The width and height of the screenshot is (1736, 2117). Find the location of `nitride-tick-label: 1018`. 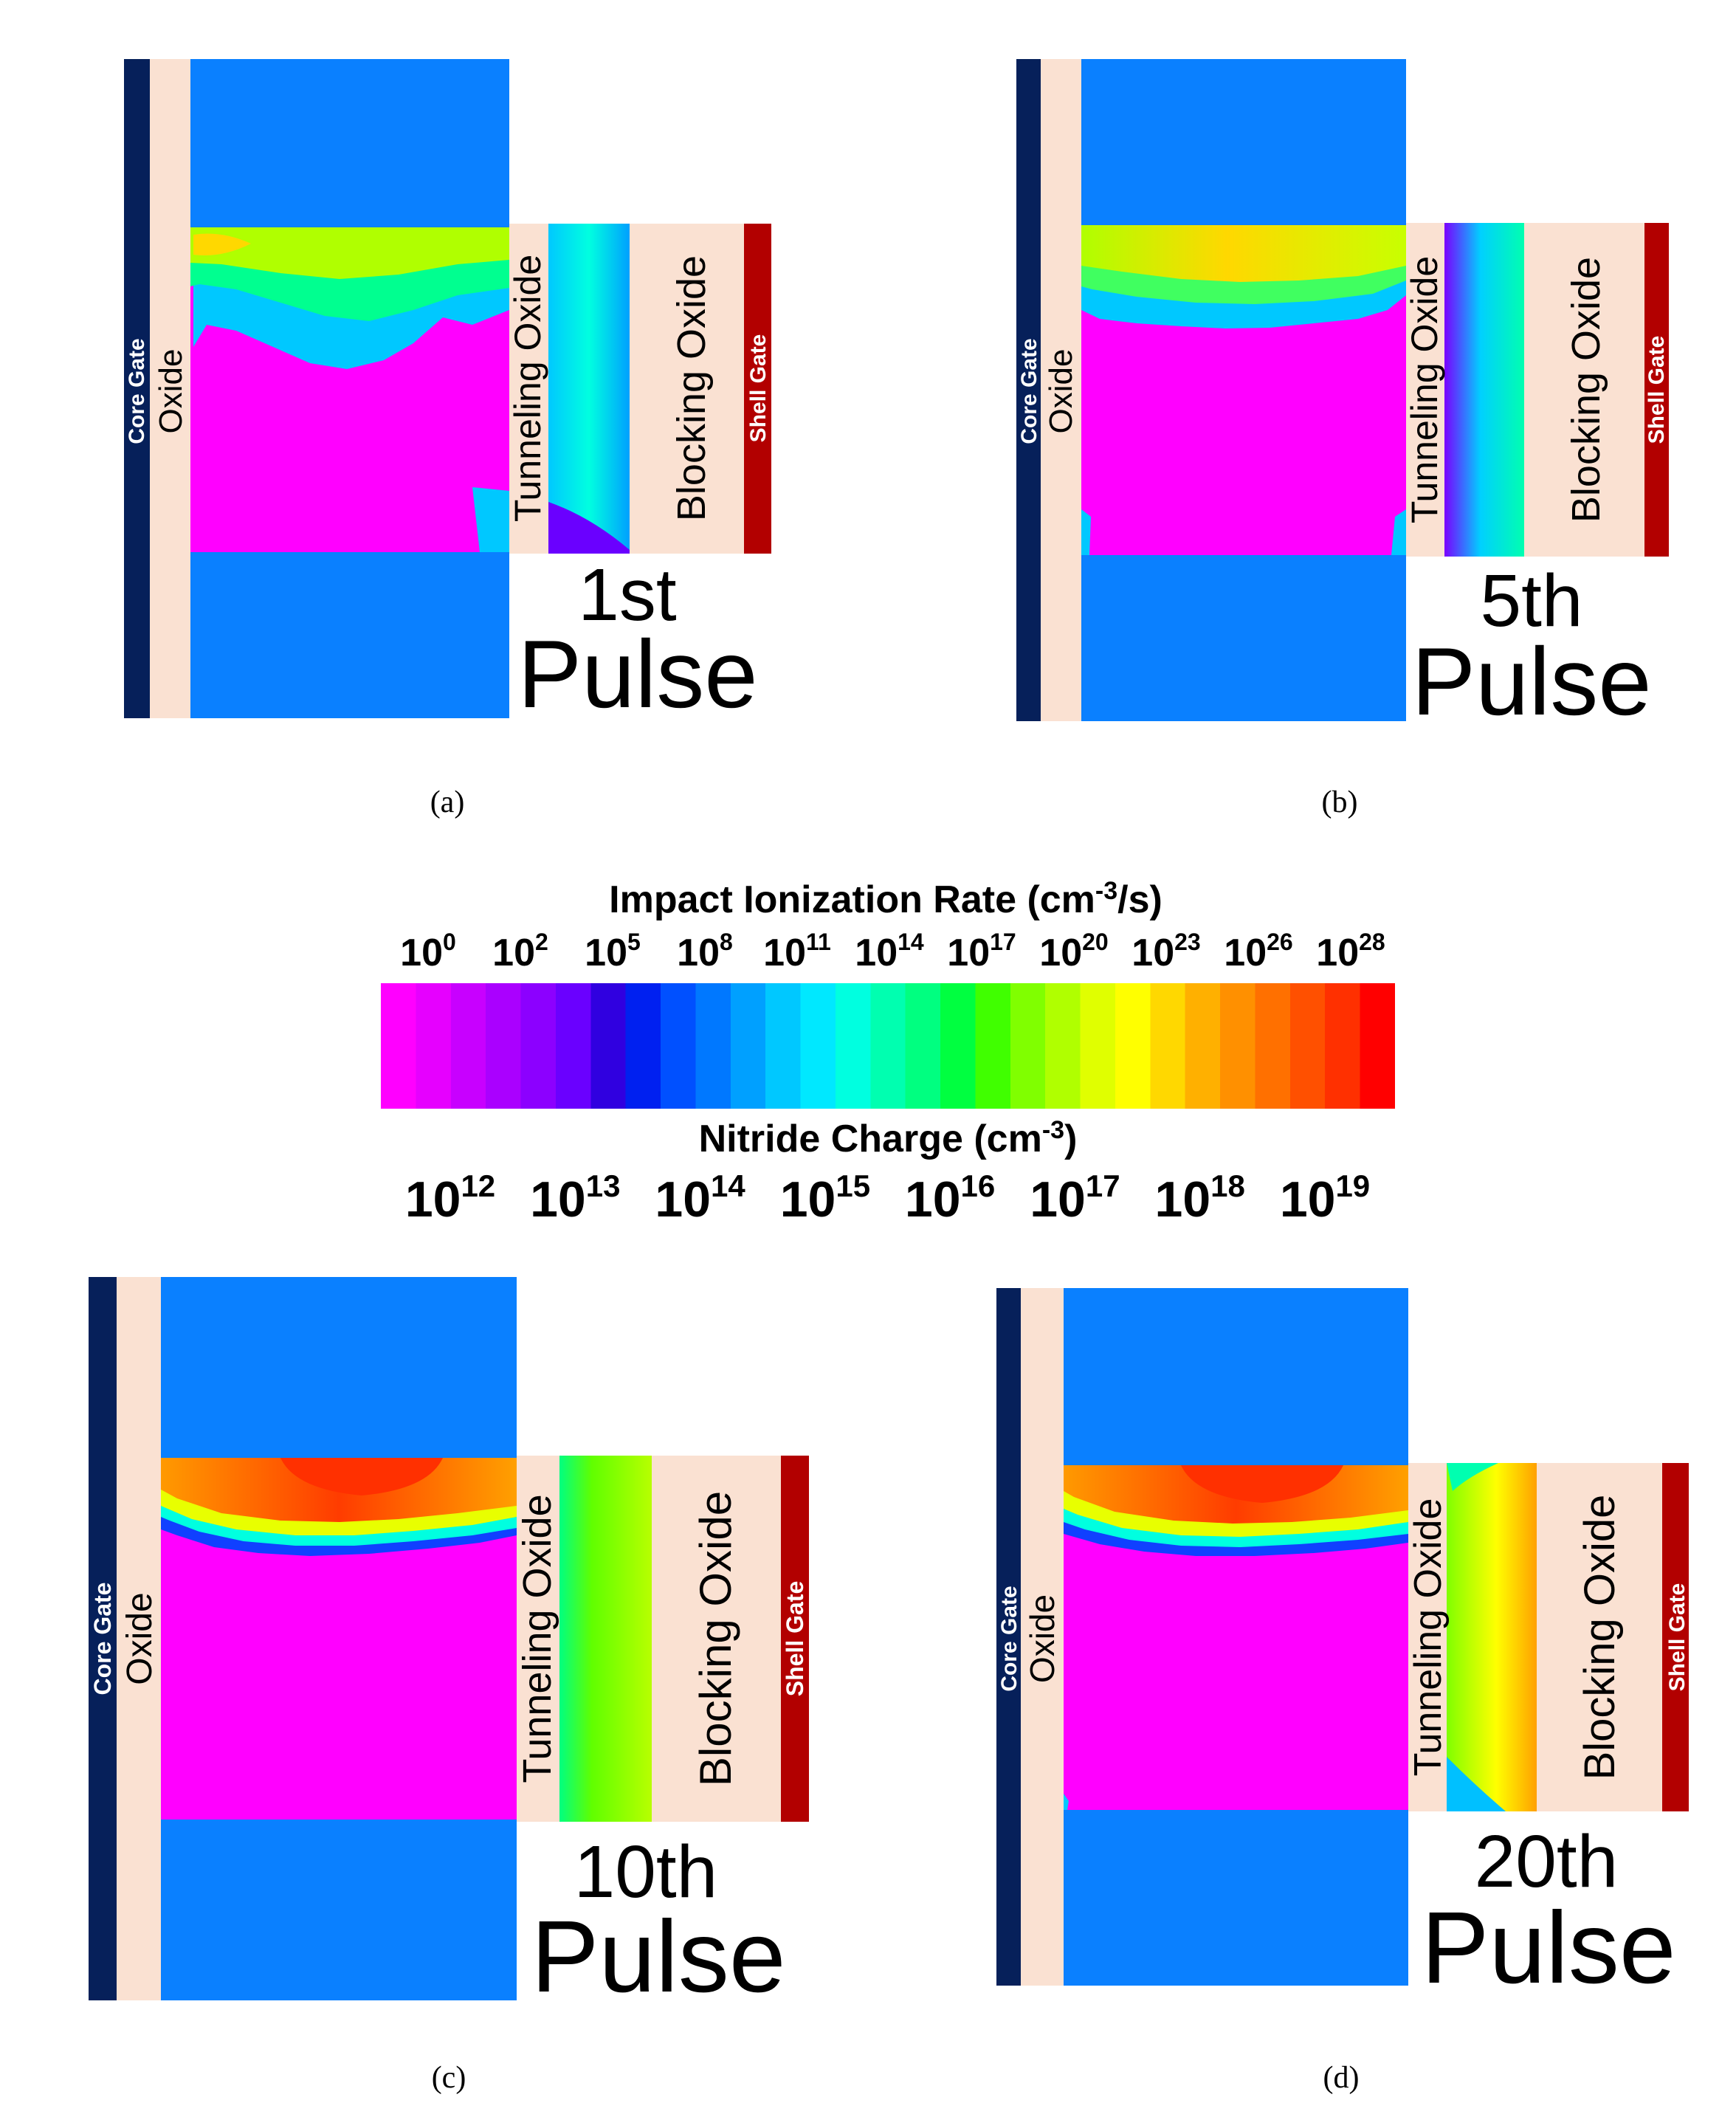

nitride-tick-label: 1018 is located at coordinates (1200, 1198).